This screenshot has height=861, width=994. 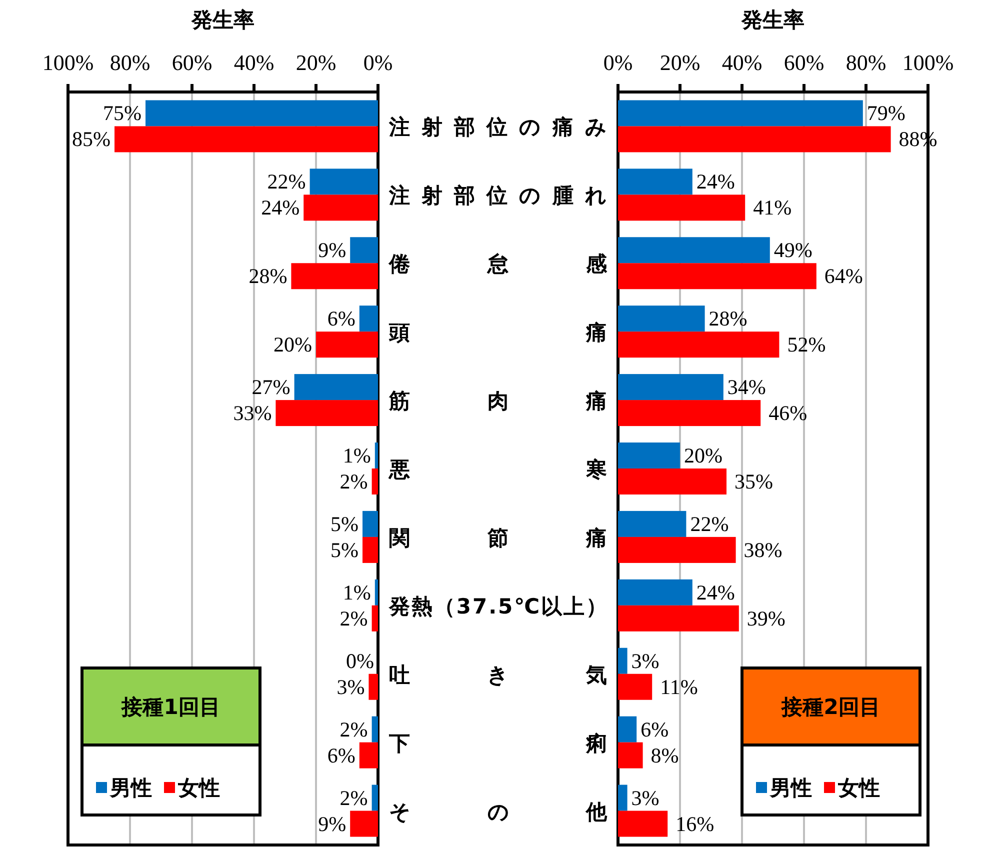 What do you see at coordinates (788, 413) in the screenshot?
I see `data-label: 46%` at bounding box center [788, 413].